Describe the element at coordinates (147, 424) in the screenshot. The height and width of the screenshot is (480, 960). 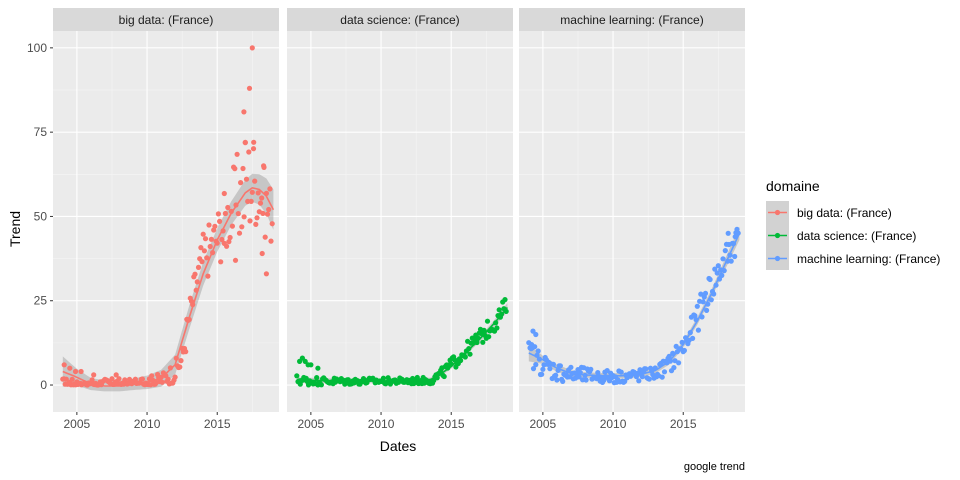
I see `x-tick-label: 2010` at that location.